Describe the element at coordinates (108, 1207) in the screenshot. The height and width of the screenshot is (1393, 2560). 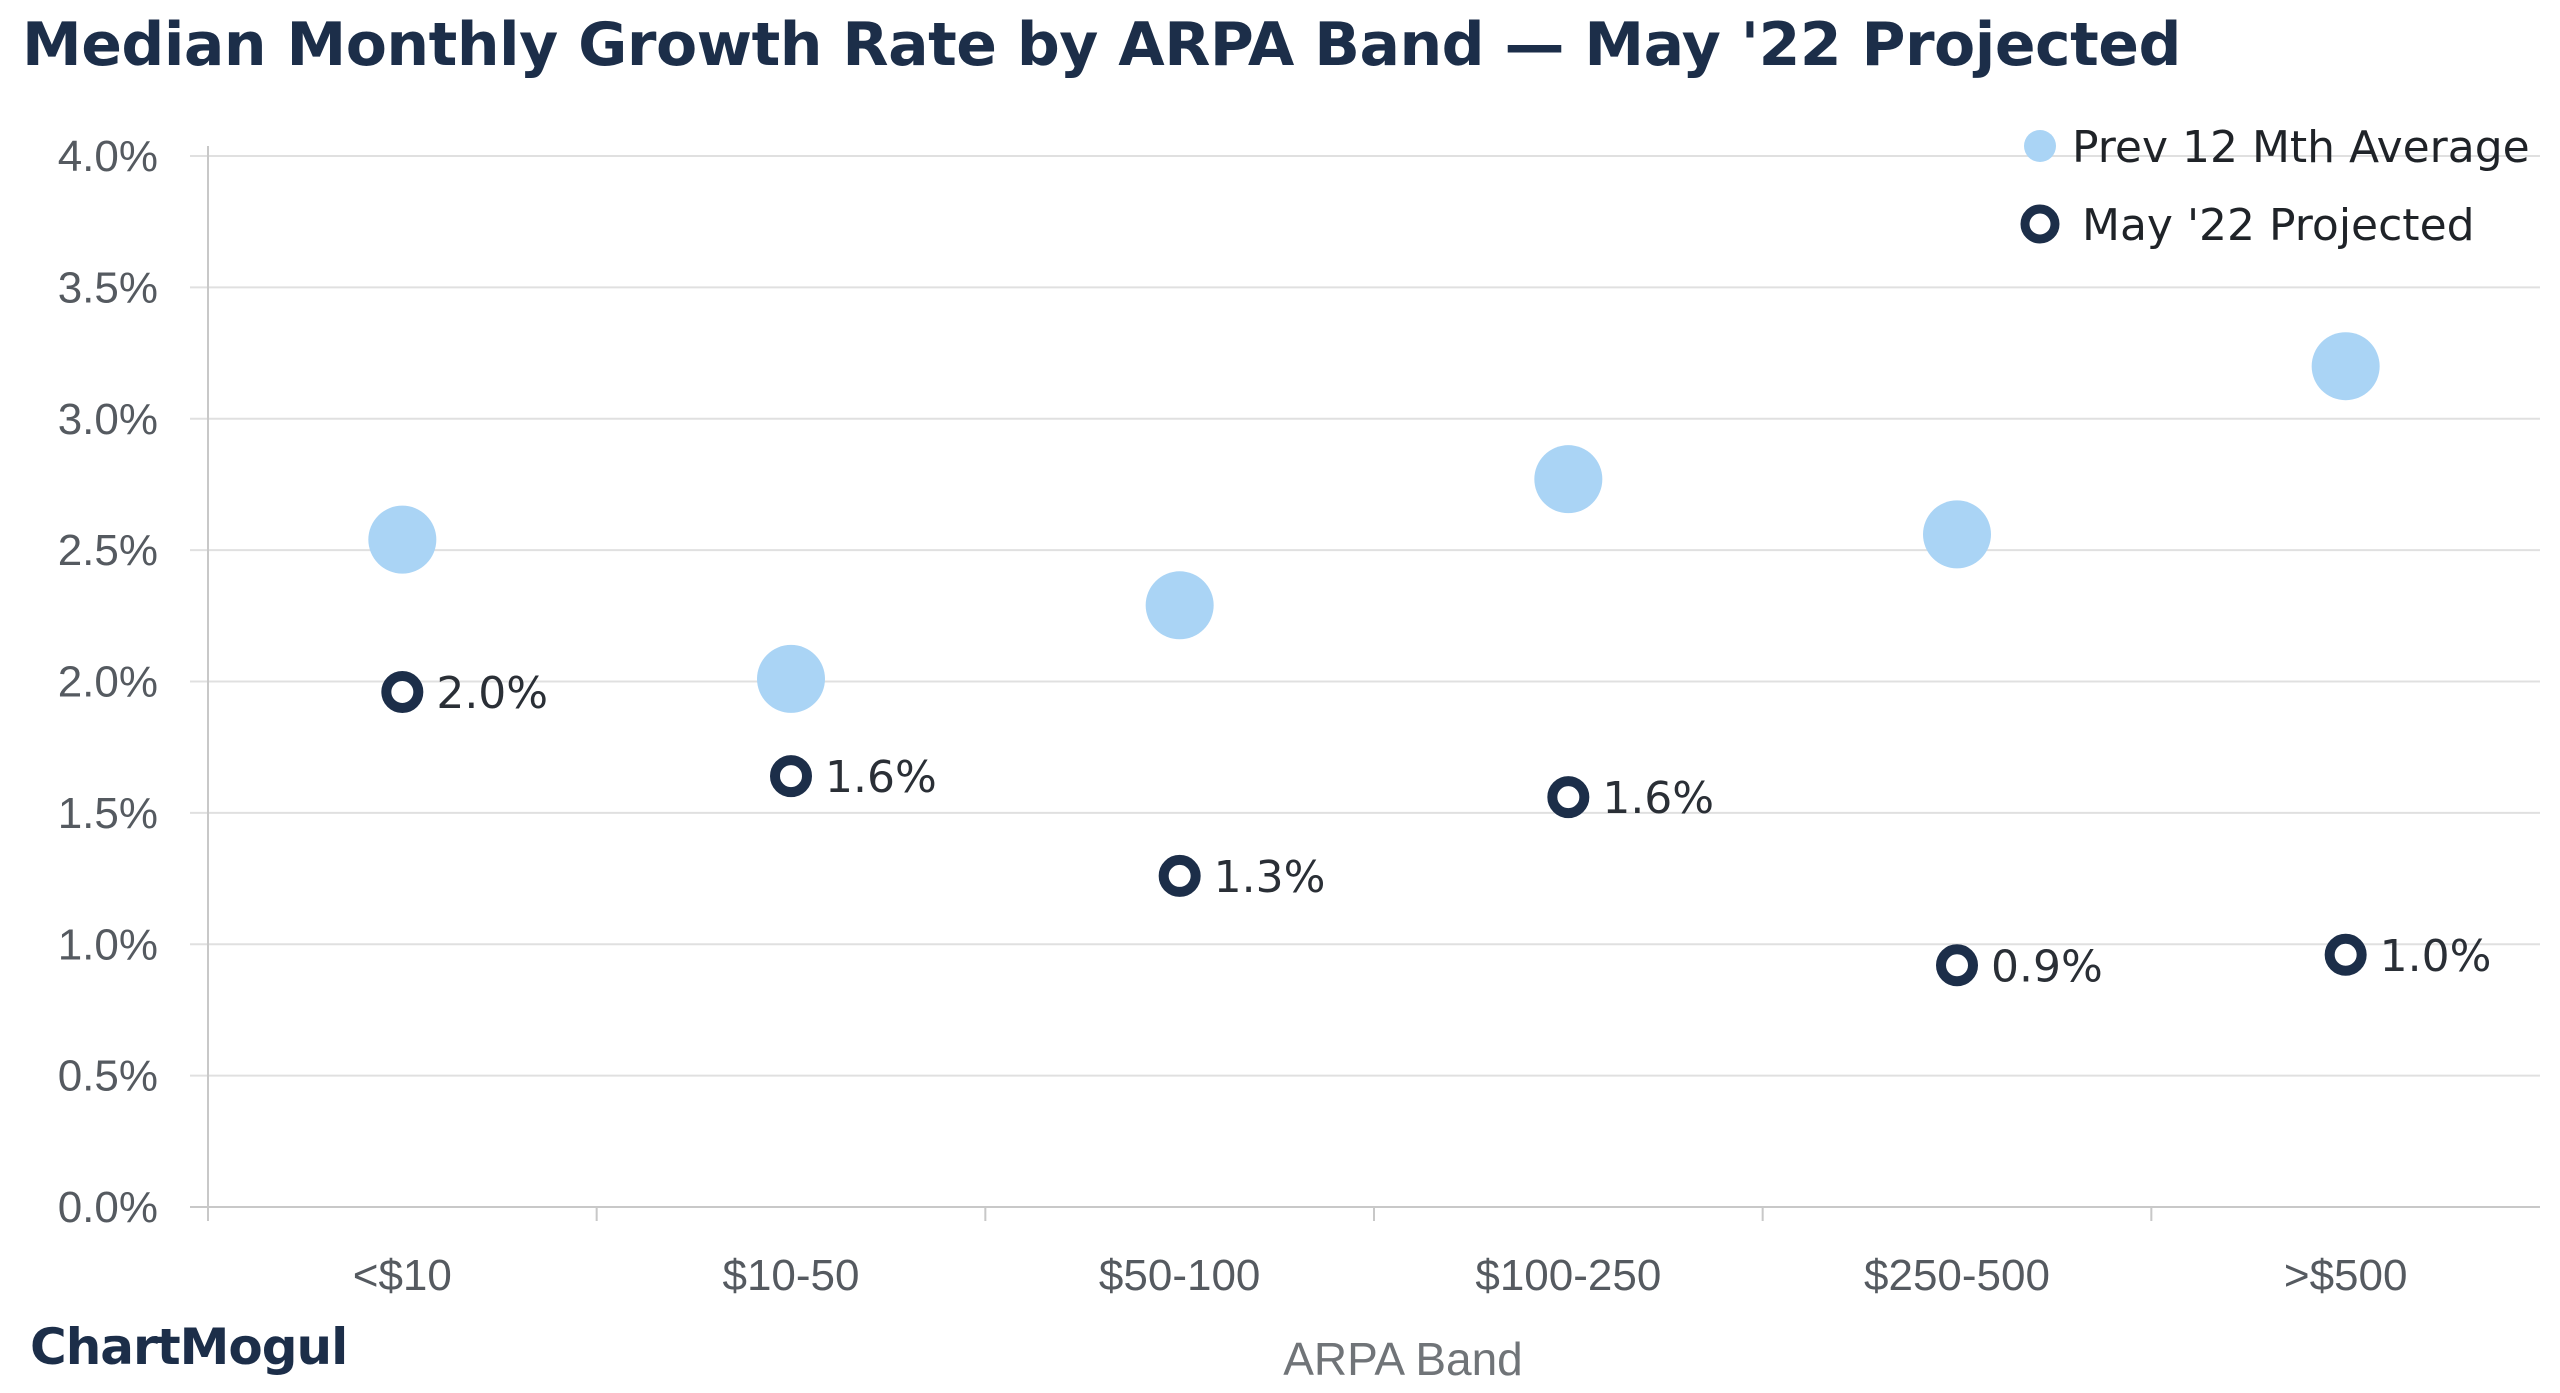
I see `y-tick-label: 0.0%` at that location.